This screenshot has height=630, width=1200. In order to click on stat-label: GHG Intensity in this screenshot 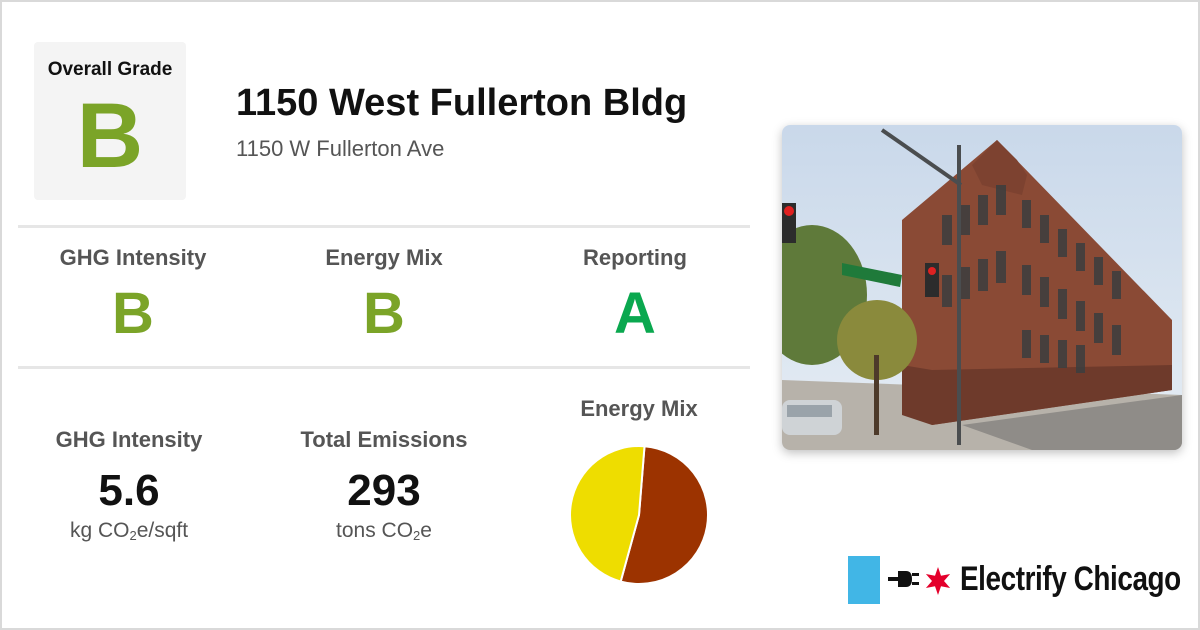, I will do `click(129, 439)`.